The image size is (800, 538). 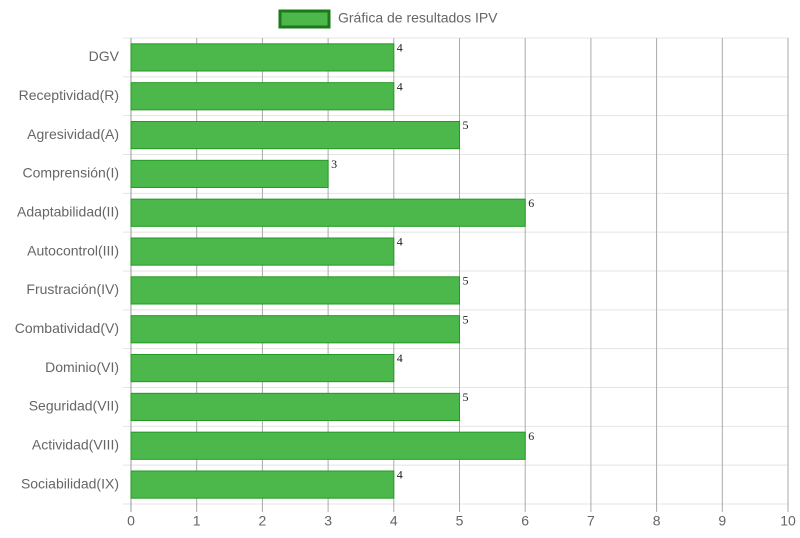 What do you see at coordinates (72, 289) in the screenshot?
I see `y-tick-label: Frustración(IV)` at bounding box center [72, 289].